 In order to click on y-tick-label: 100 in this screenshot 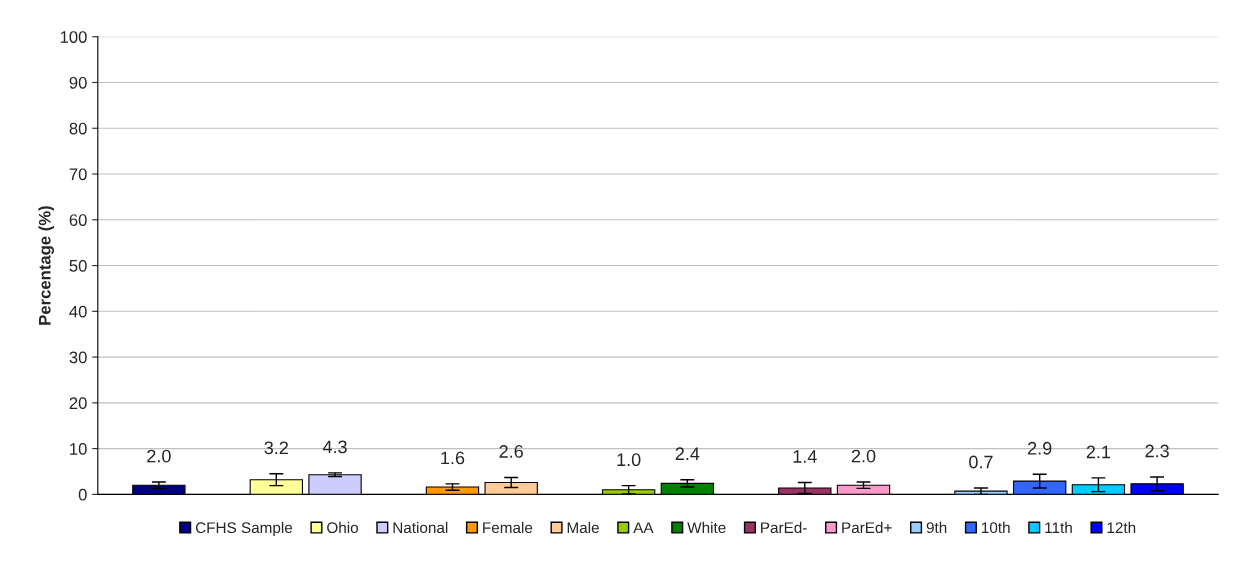, I will do `click(73, 37)`.